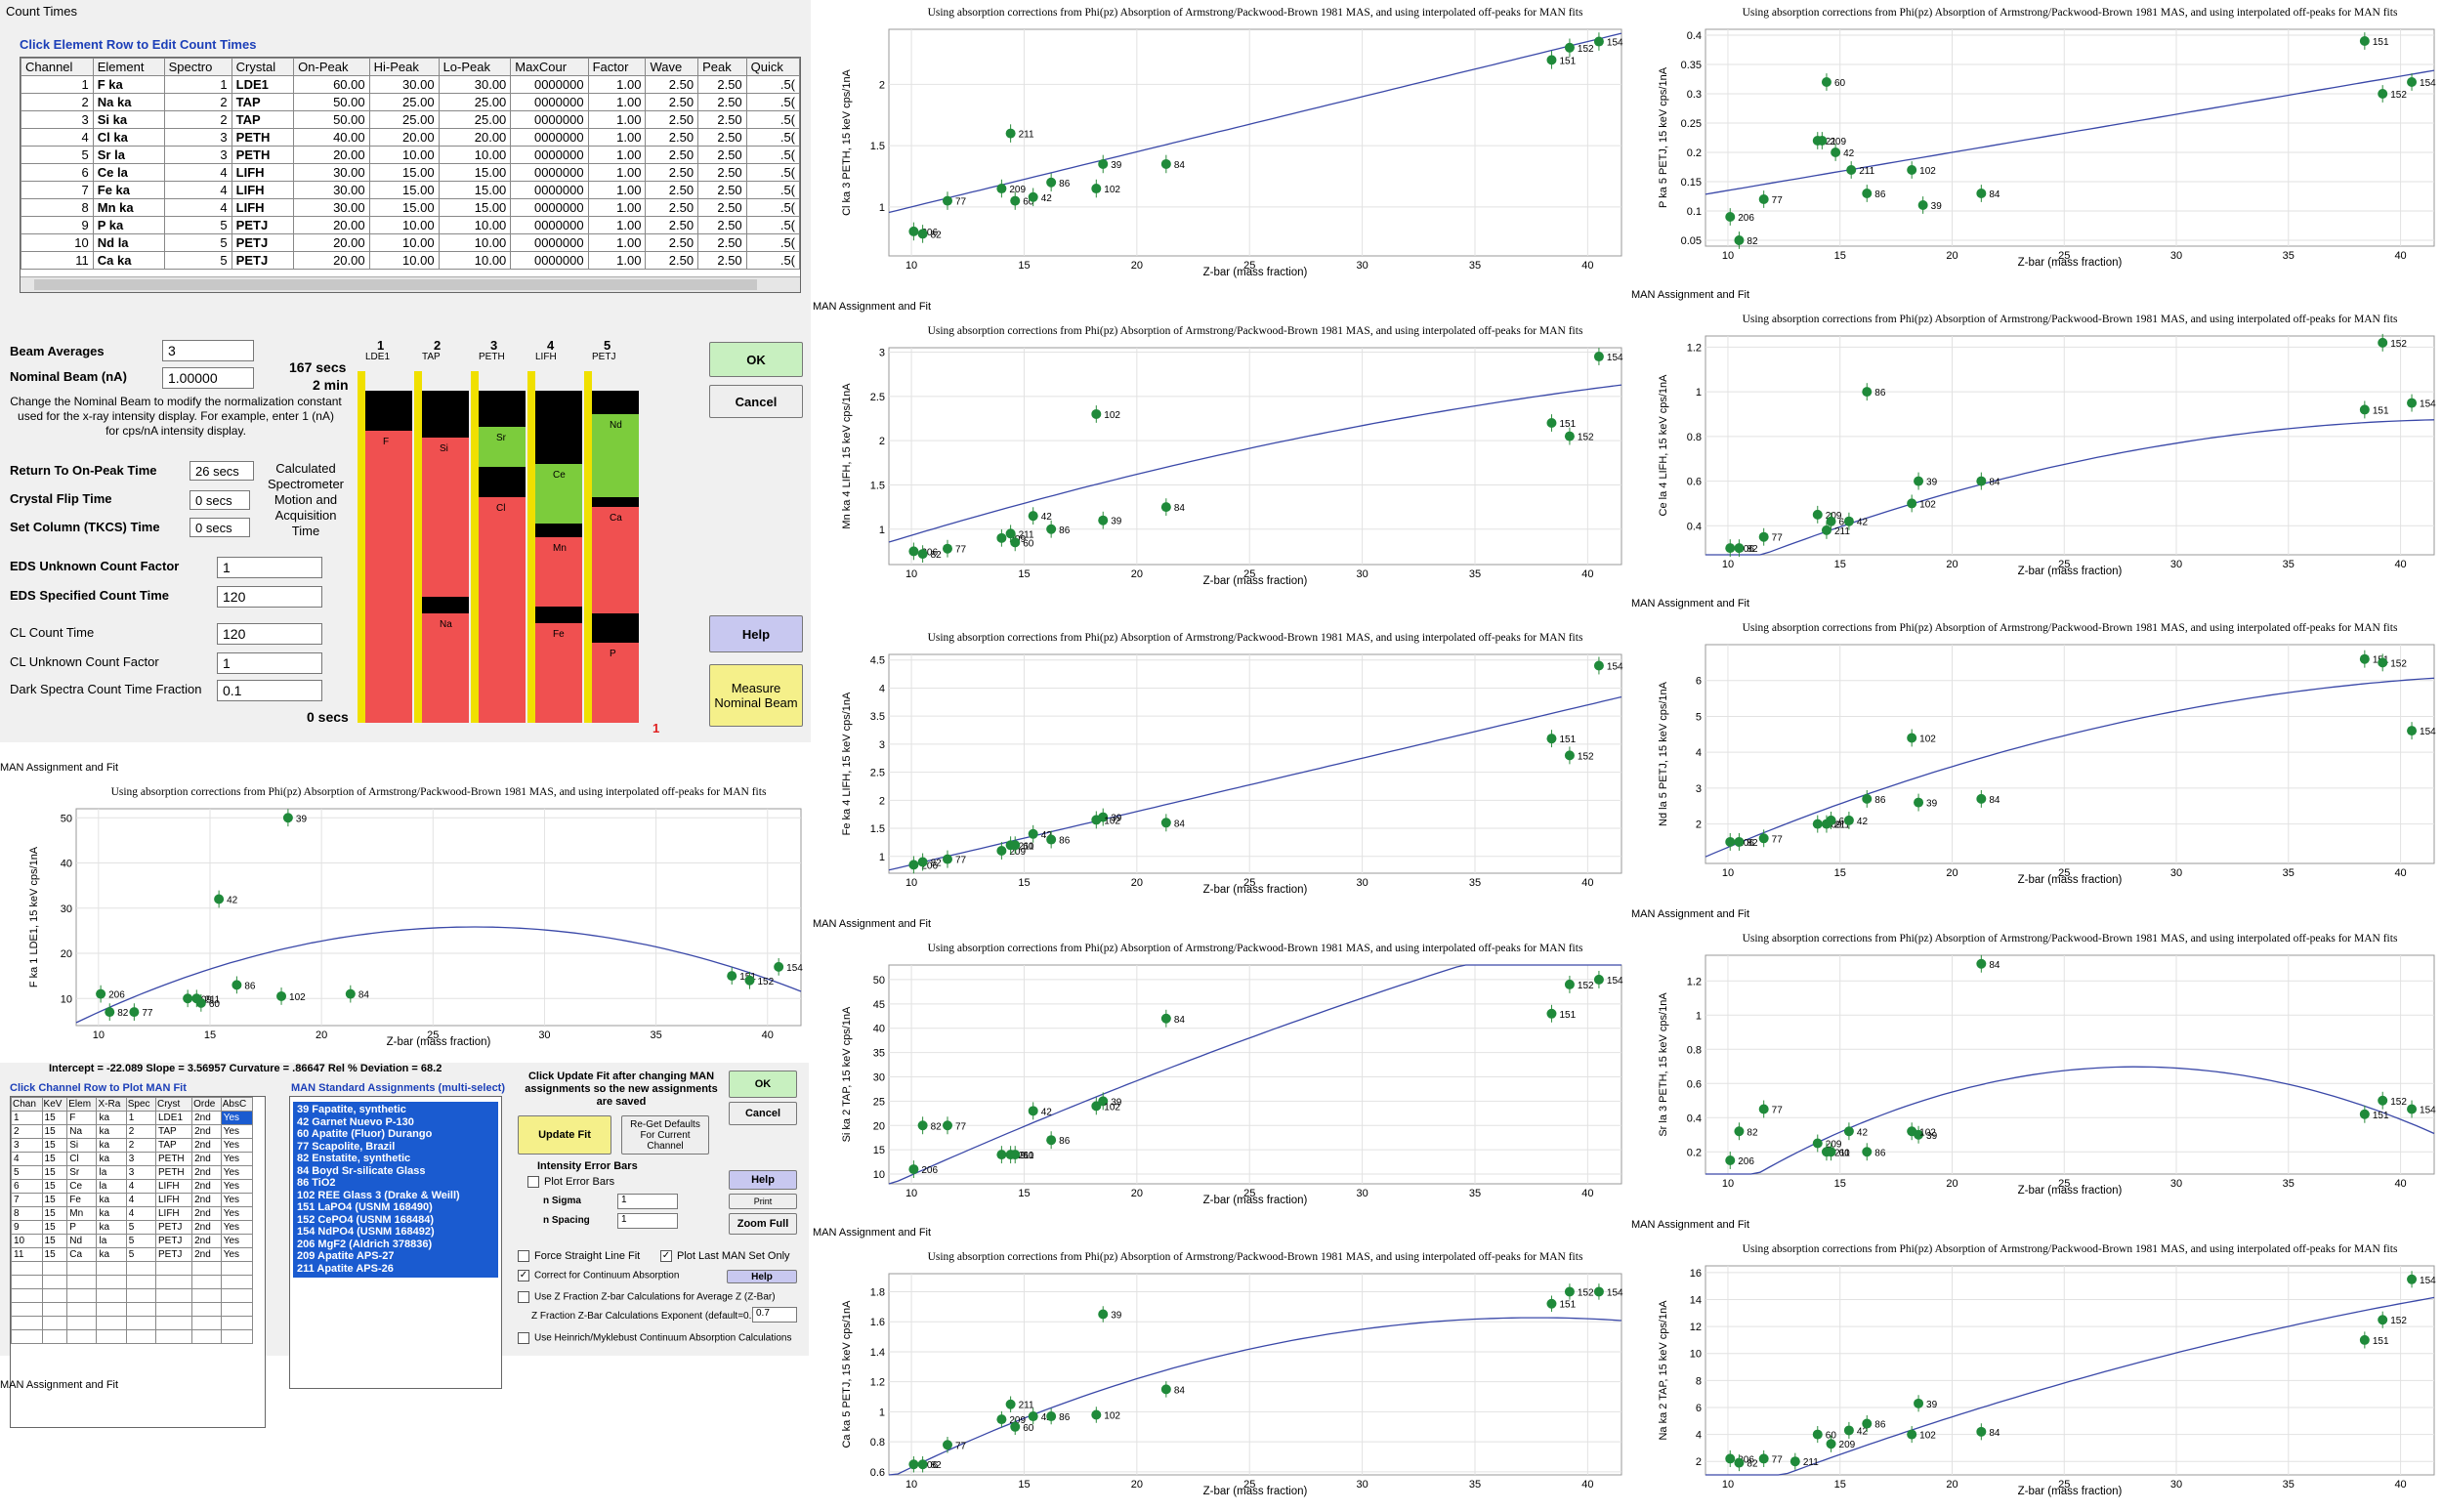  What do you see at coordinates (365, 1207) in the screenshot?
I see `standard-item: 151 LaPO4 (USNM 168490)` at bounding box center [365, 1207].